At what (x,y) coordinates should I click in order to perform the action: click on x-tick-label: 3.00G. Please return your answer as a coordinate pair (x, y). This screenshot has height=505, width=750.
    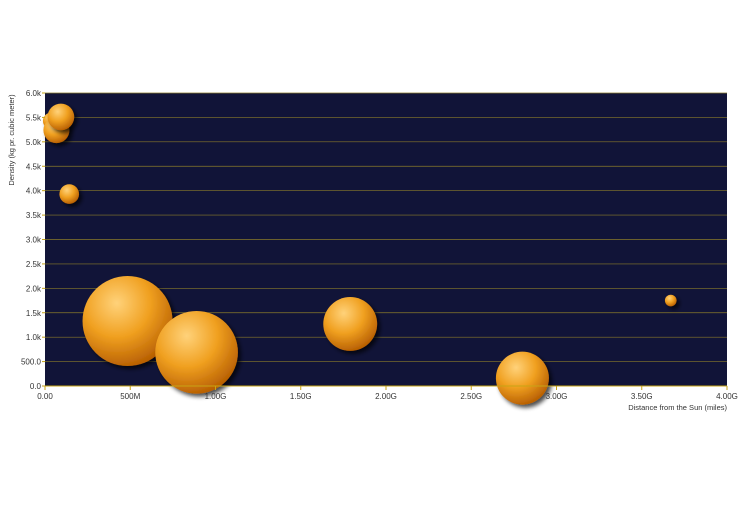
    Looking at the image, I should click on (557, 396).